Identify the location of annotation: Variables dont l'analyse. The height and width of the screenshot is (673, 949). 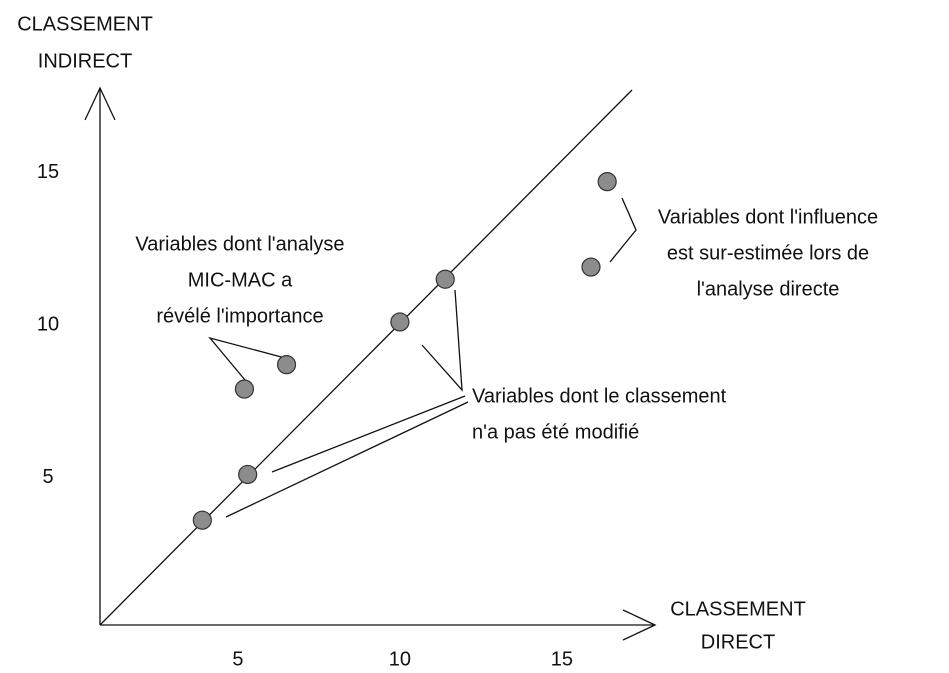
(239, 244).